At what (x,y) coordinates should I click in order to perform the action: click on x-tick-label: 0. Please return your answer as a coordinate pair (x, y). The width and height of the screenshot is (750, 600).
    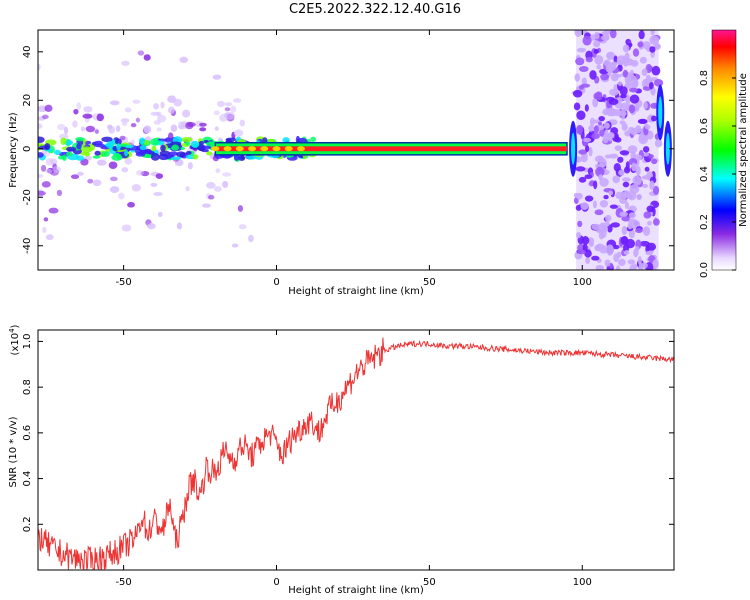
    Looking at the image, I should click on (276, 282).